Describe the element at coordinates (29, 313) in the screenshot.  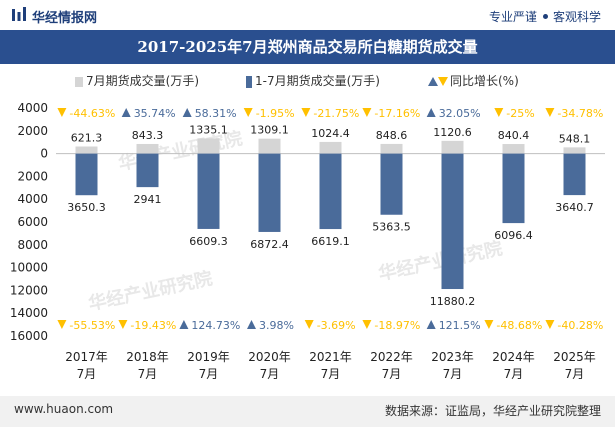
I see `y-tick-label: 14000` at that location.